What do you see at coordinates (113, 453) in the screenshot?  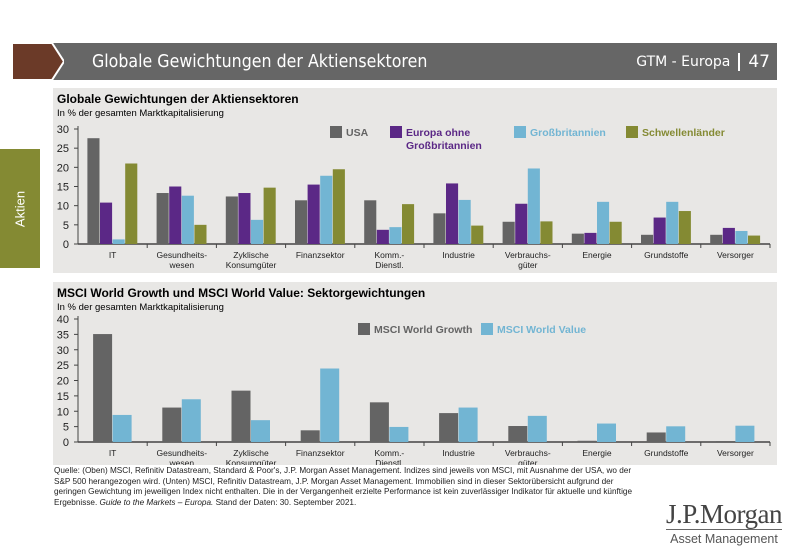 I see `x-tick-label: IT` at bounding box center [113, 453].